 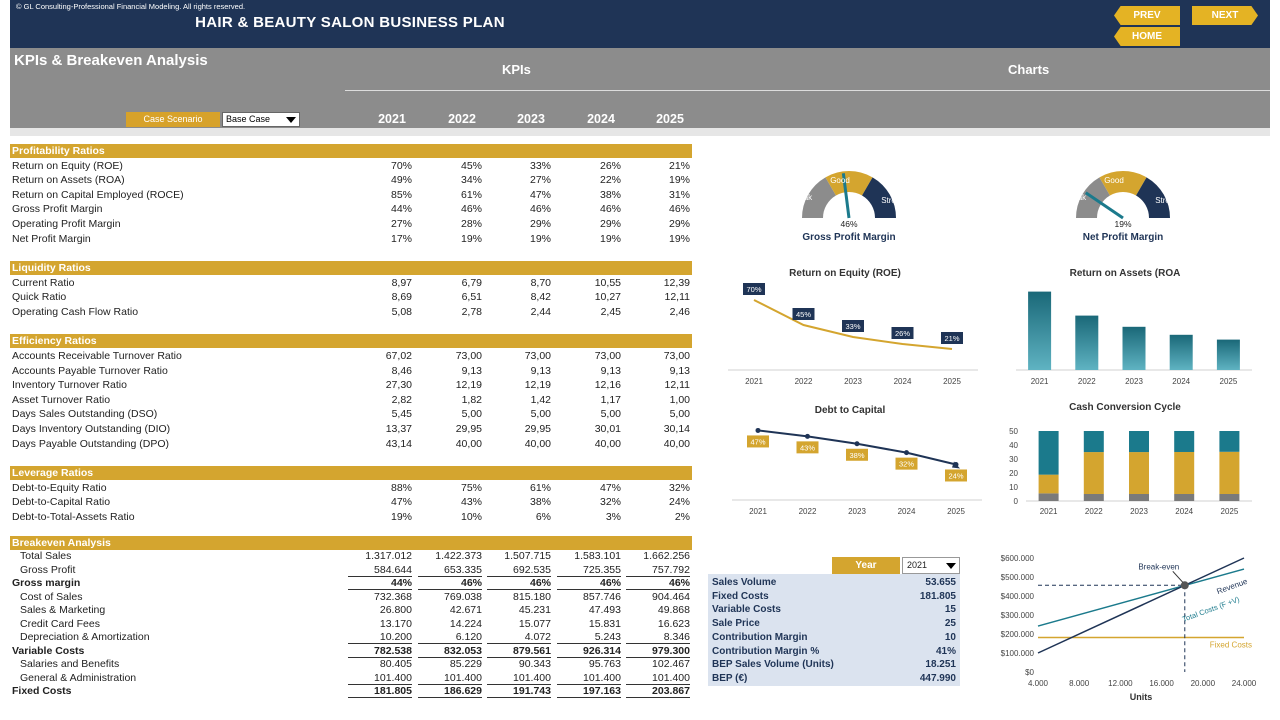 What do you see at coordinates (740, 596) in the screenshot?
I see `bep-row-label: Fixed Costs` at bounding box center [740, 596].